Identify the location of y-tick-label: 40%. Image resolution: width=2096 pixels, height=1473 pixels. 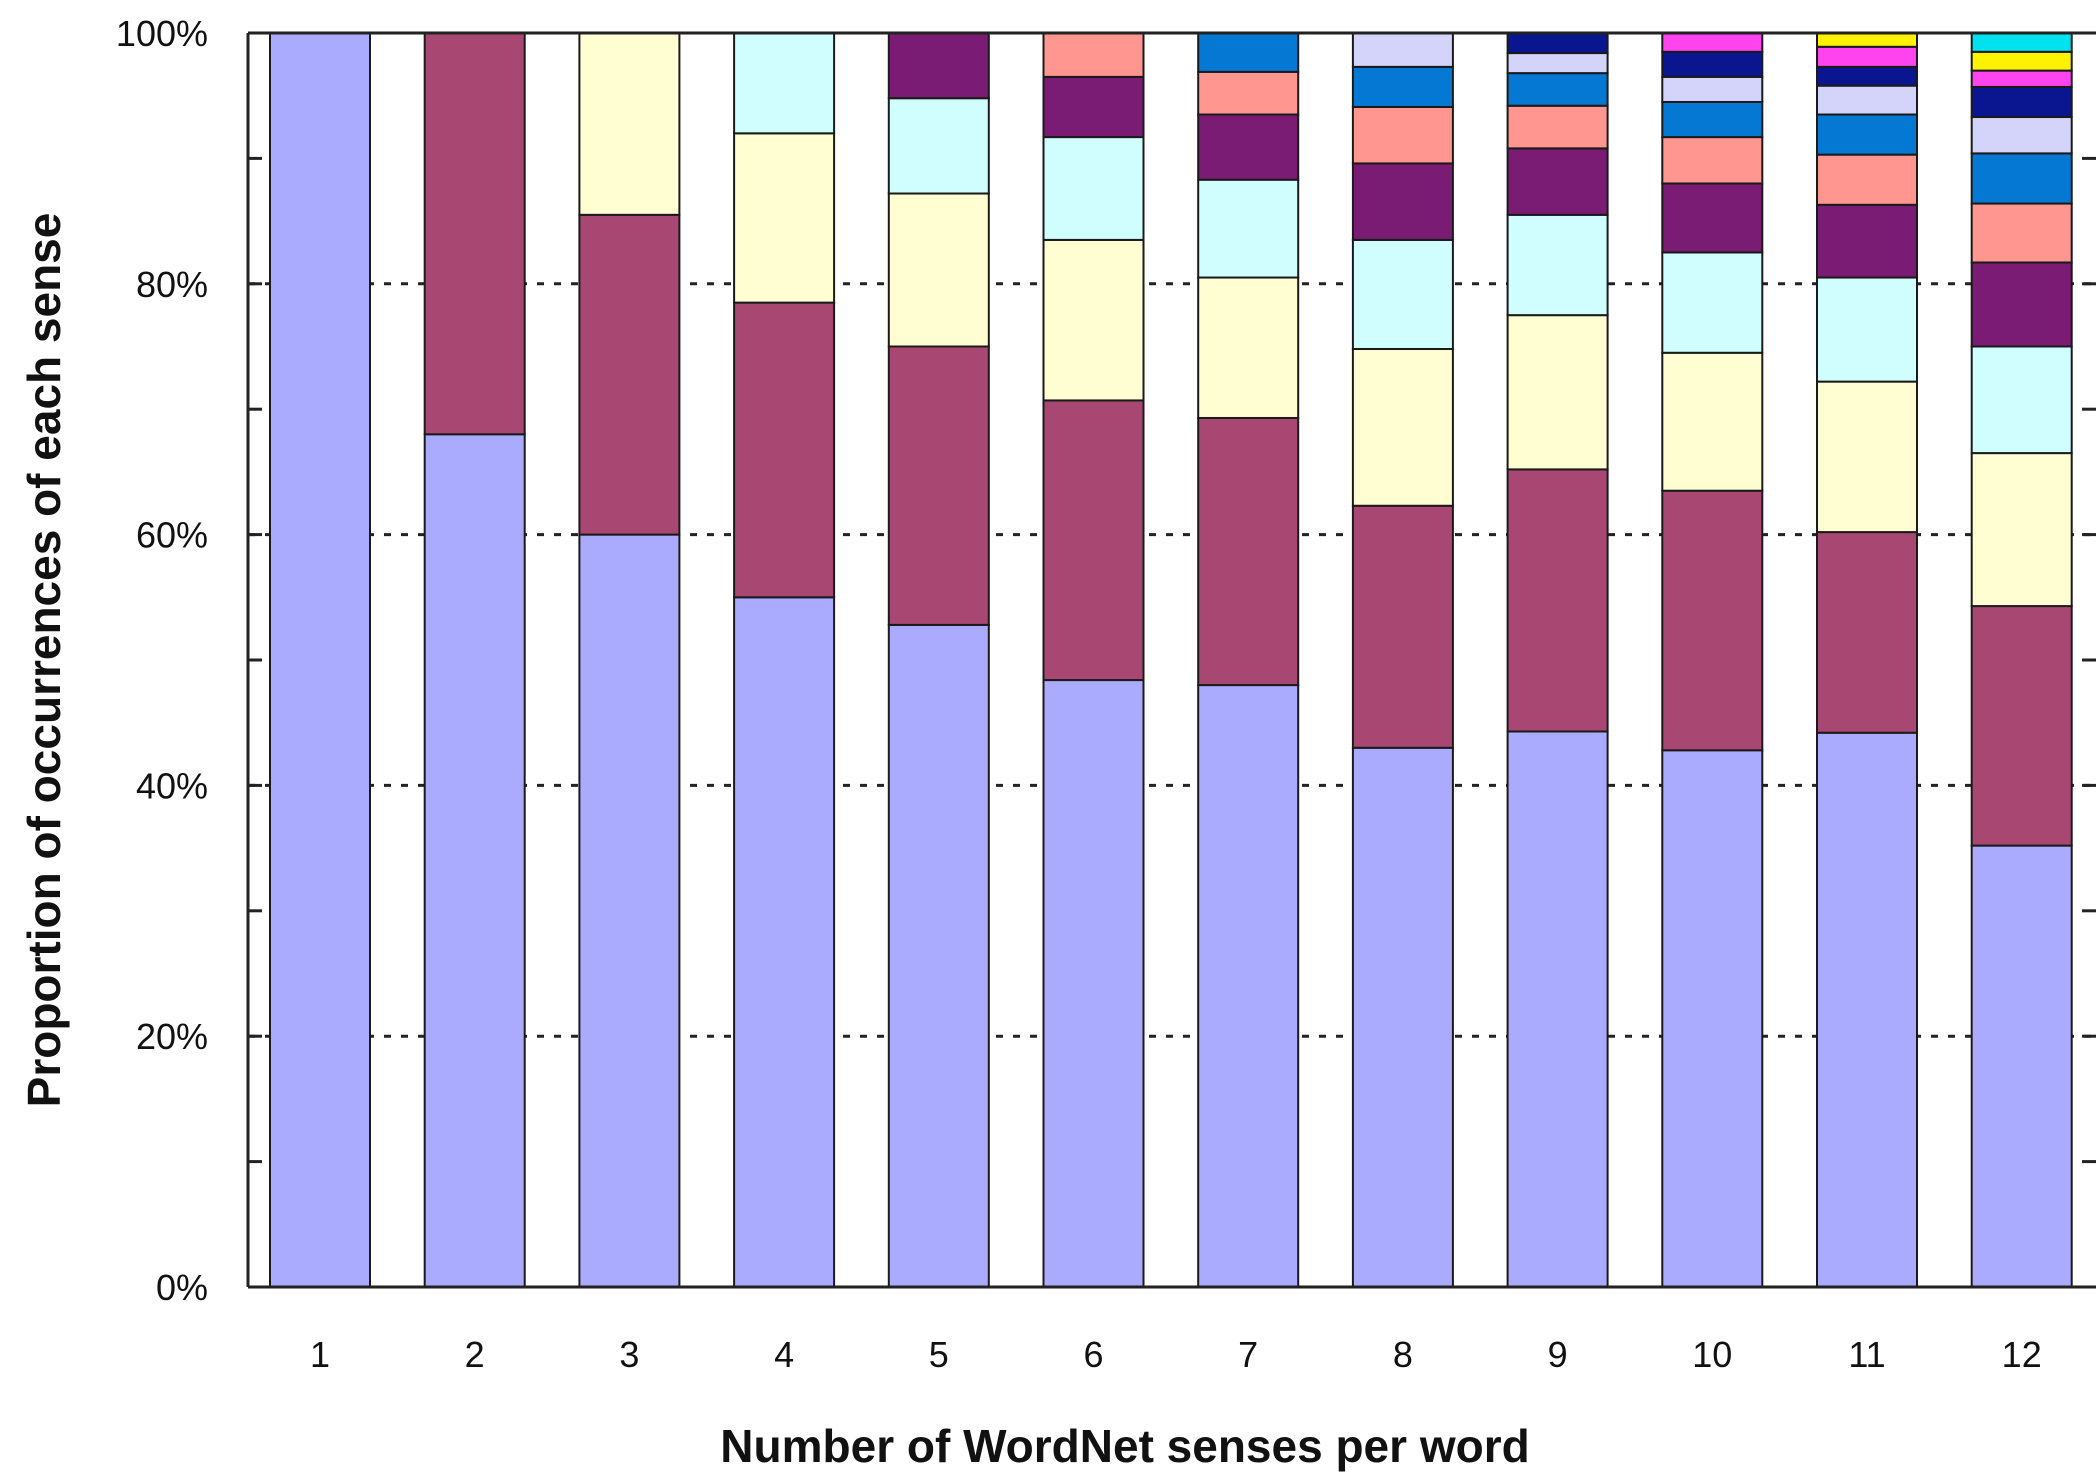
(172, 785).